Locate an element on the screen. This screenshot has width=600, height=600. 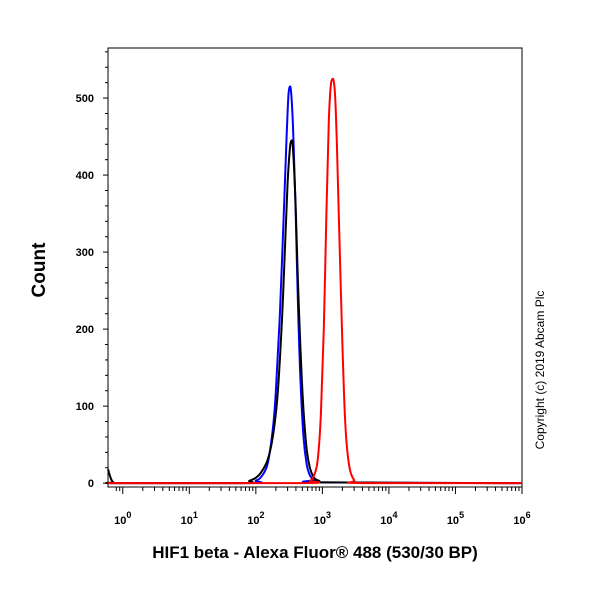
y-tick-label: 0 is located at coordinates (91, 484).